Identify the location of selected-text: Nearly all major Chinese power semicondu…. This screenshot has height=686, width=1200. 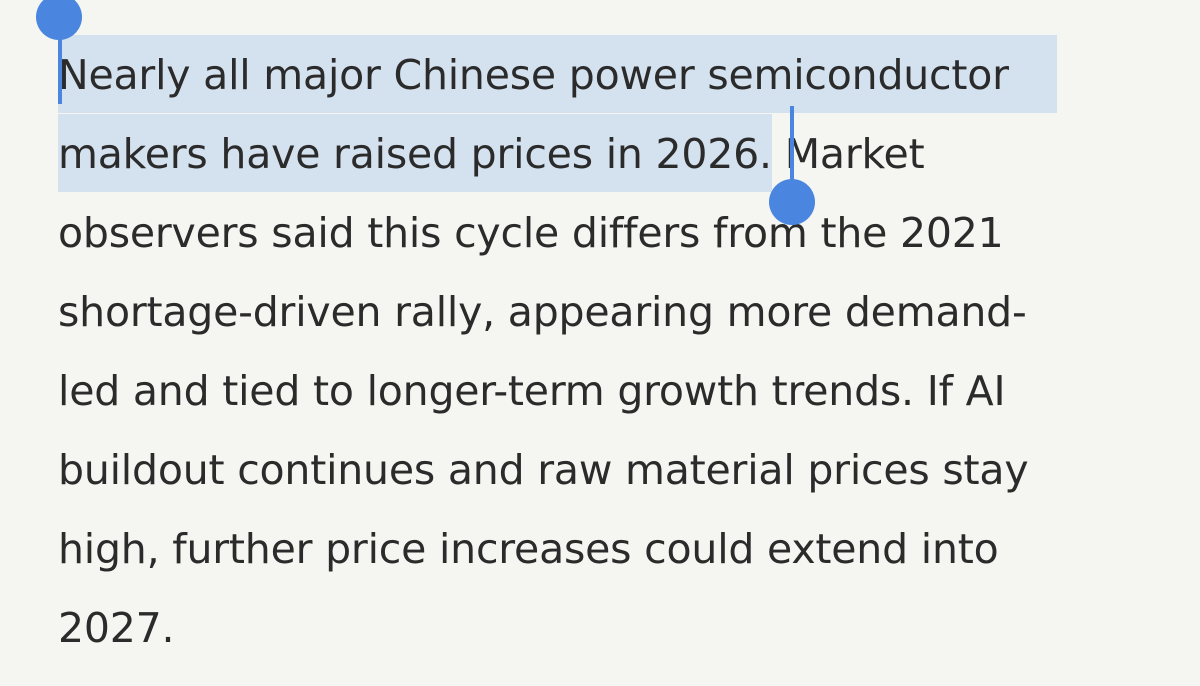
(557, 74).